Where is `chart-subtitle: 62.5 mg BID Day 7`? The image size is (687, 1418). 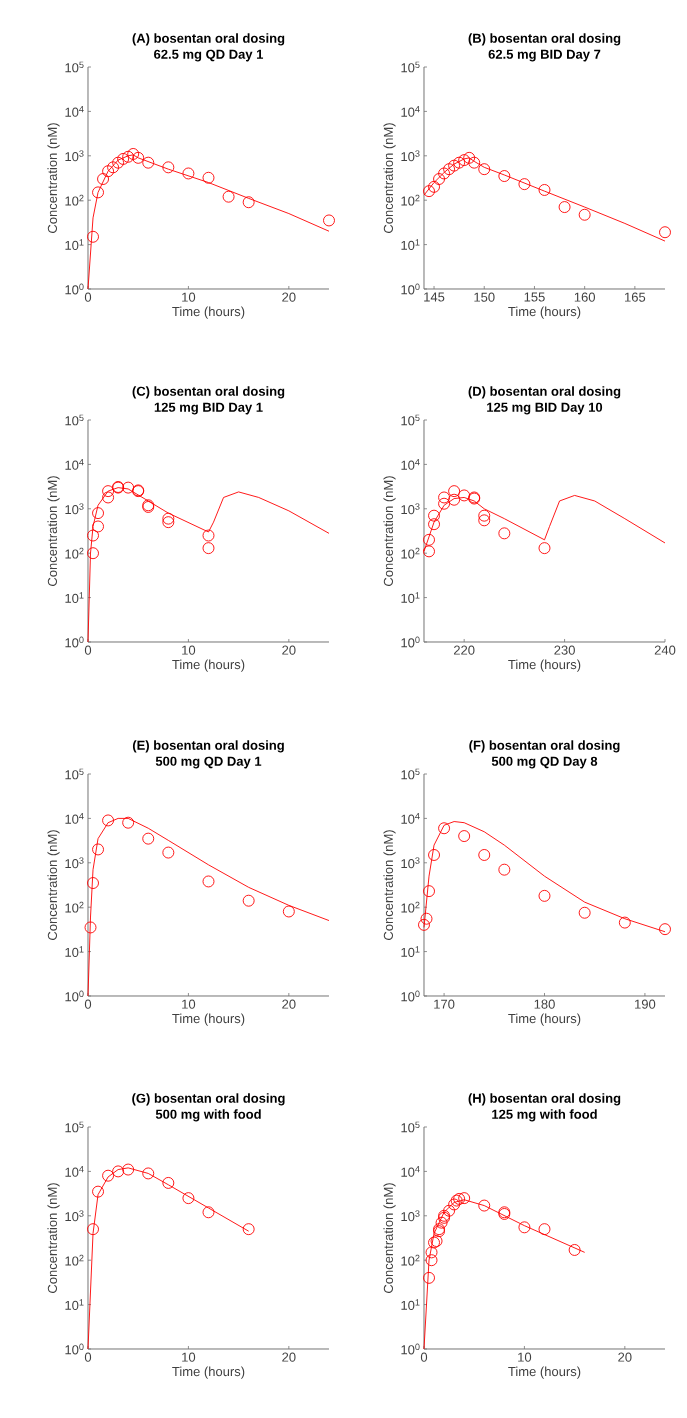 chart-subtitle: 62.5 mg BID Day 7 is located at coordinates (544, 55).